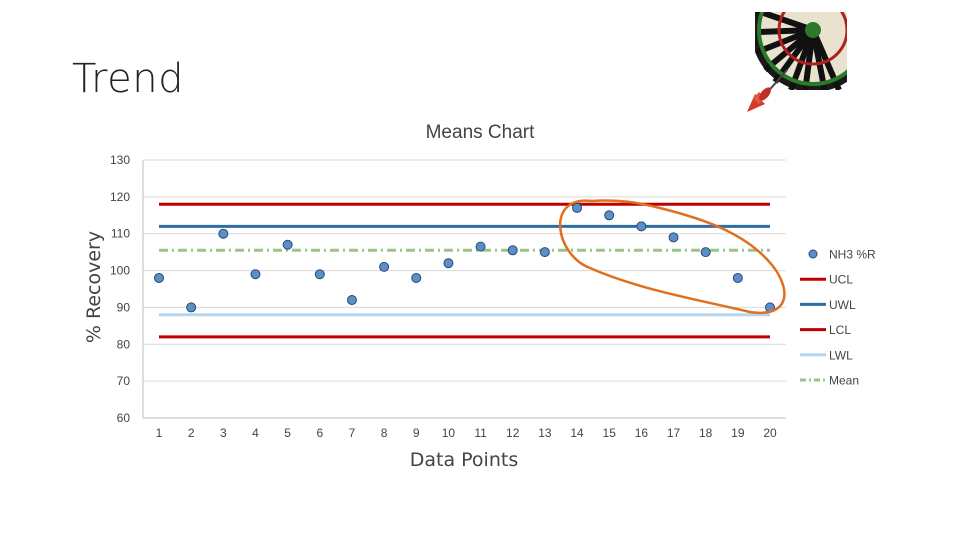  Describe the element at coordinates (480, 433) in the screenshot. I see `x-tick-label: 11` at that location.